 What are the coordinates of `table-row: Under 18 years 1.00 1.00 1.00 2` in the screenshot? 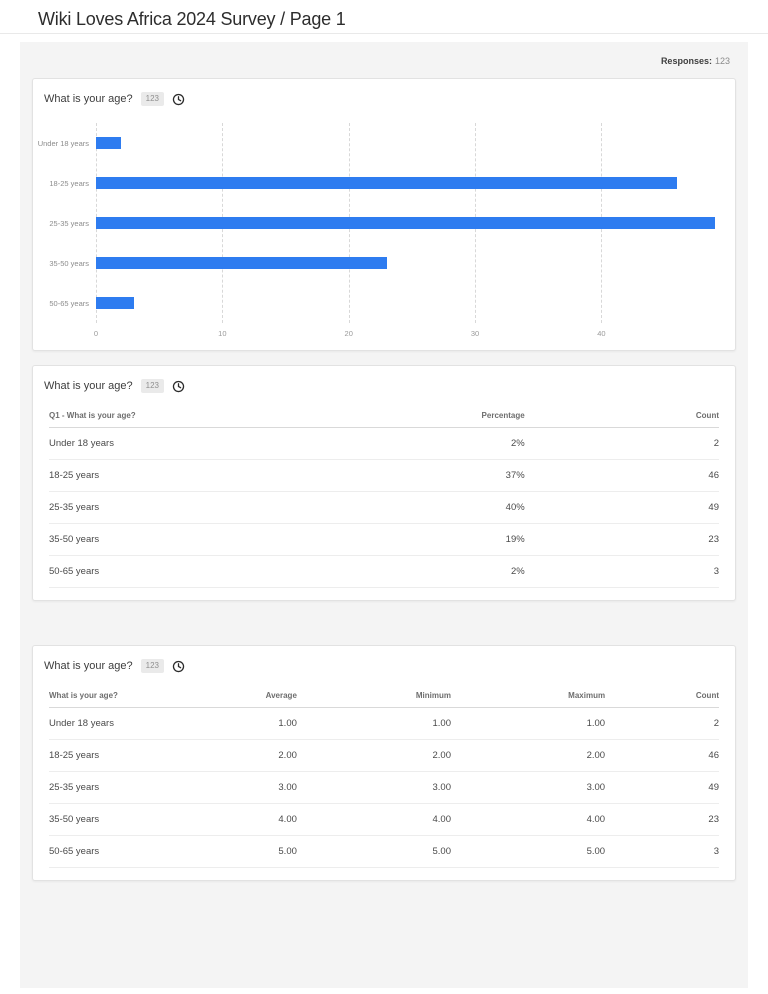 It's located at (384, 723).